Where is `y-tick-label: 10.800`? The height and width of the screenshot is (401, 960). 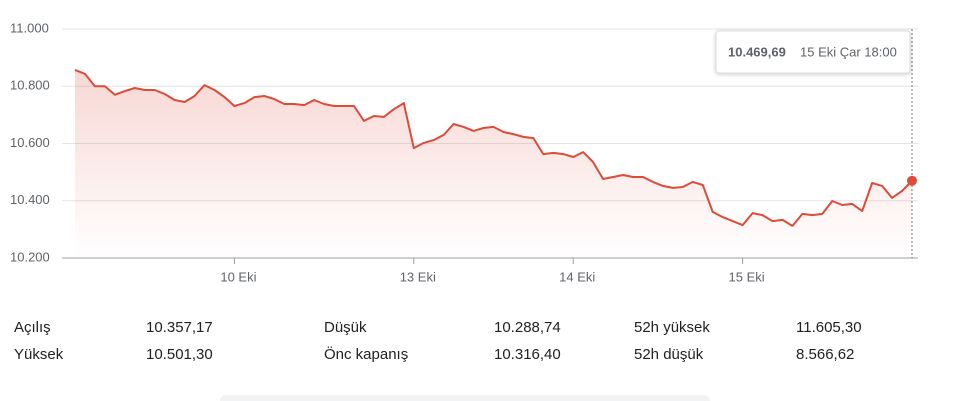 y-tick-label: 10.800 is located at coordinates (30, 85).